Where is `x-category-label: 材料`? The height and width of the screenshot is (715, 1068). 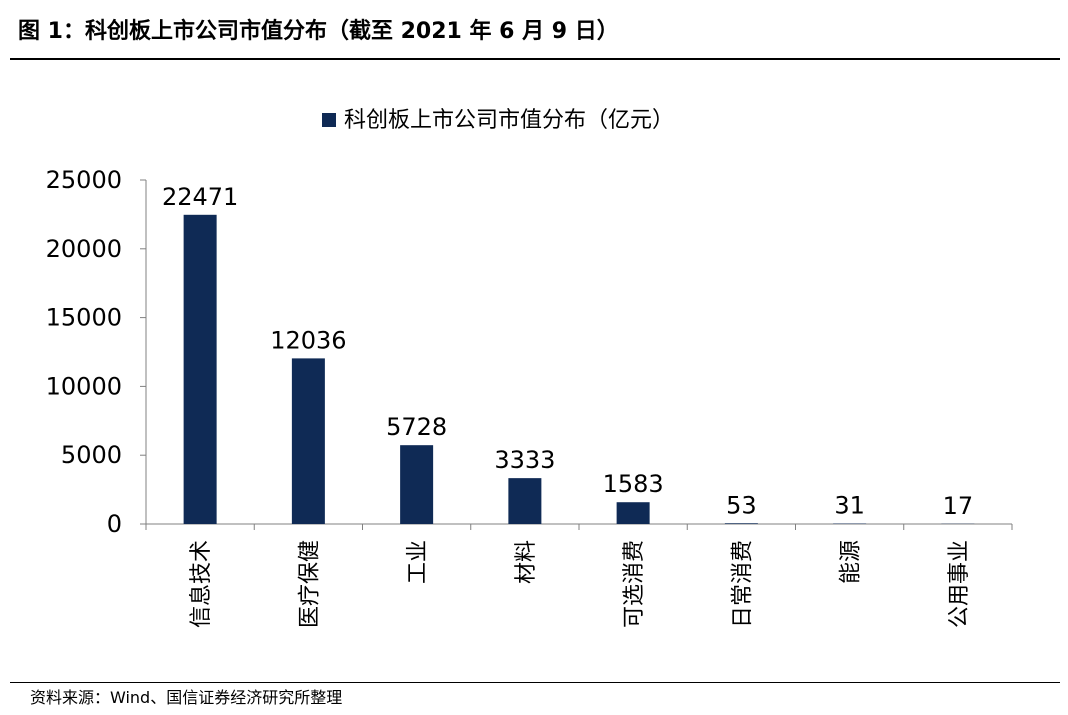
x-category-label: 材料 is located at coordinates (526, 562).